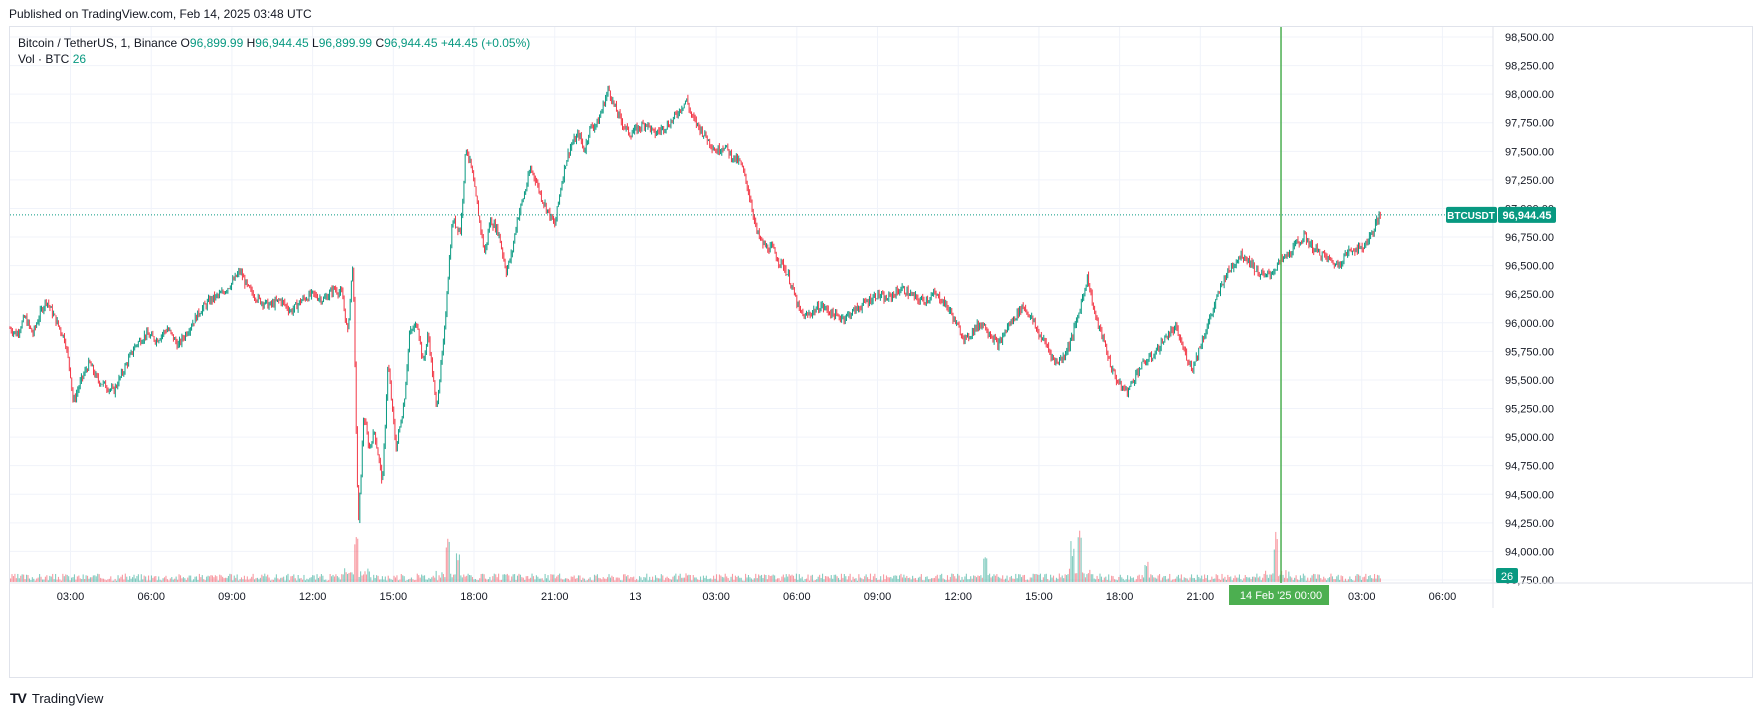 This screenshot has width=1755, height=716. What do you see at coordinates (1529, 467) in the screenshot?
I see `y-tick-label: 94,750.00` at bounding box center [1529, 467].